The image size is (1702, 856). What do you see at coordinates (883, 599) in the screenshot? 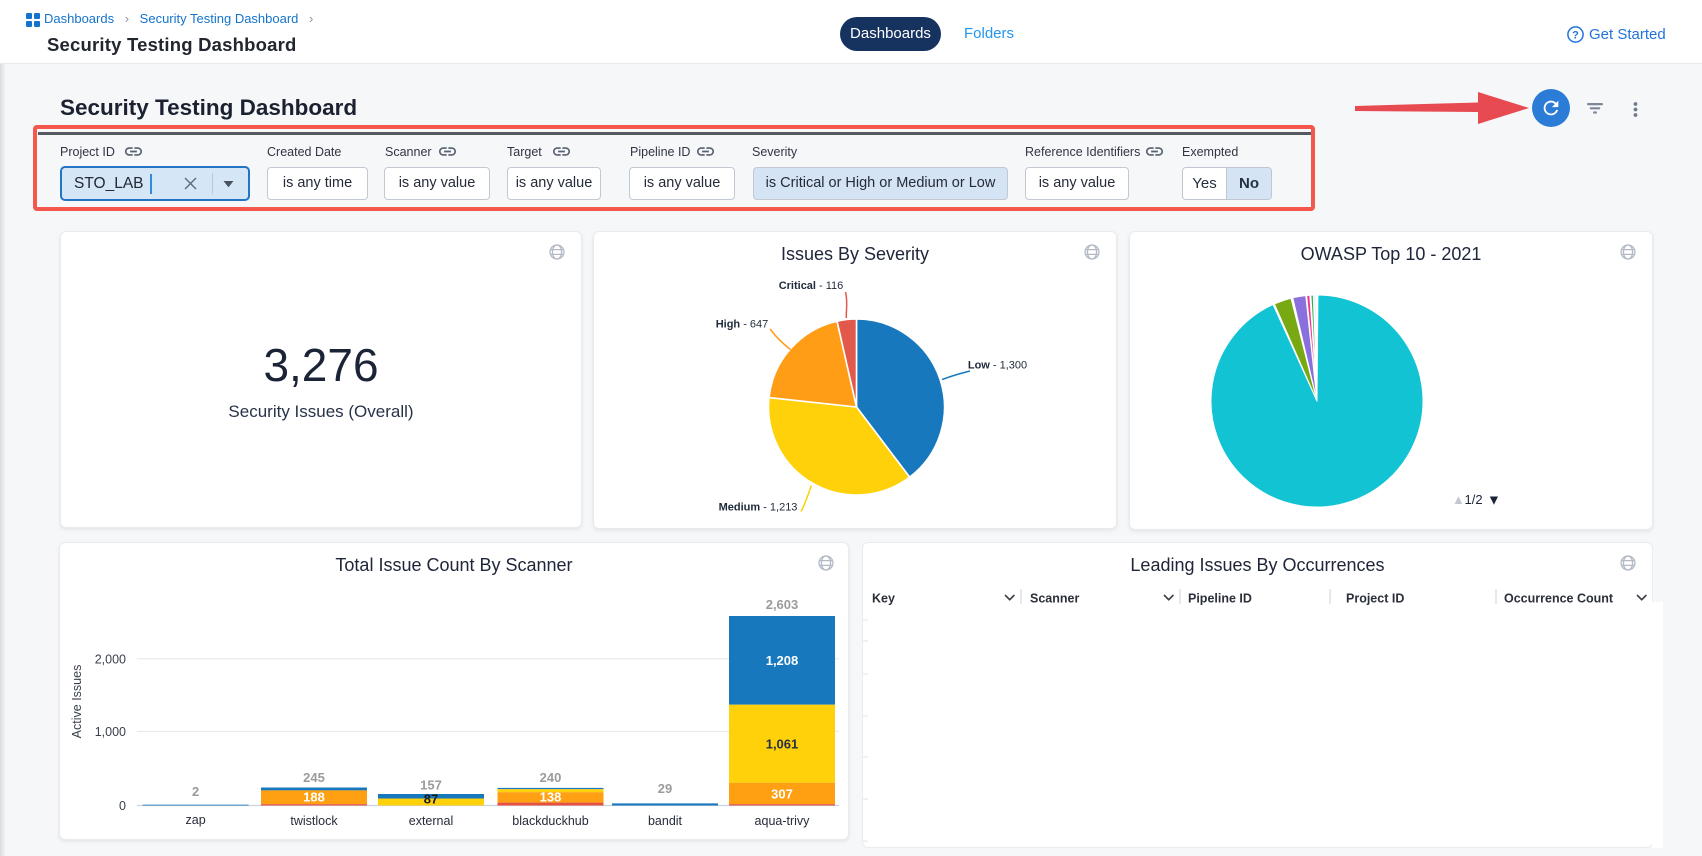
I see `svg-text: Key` at bounding box center [883, 599].